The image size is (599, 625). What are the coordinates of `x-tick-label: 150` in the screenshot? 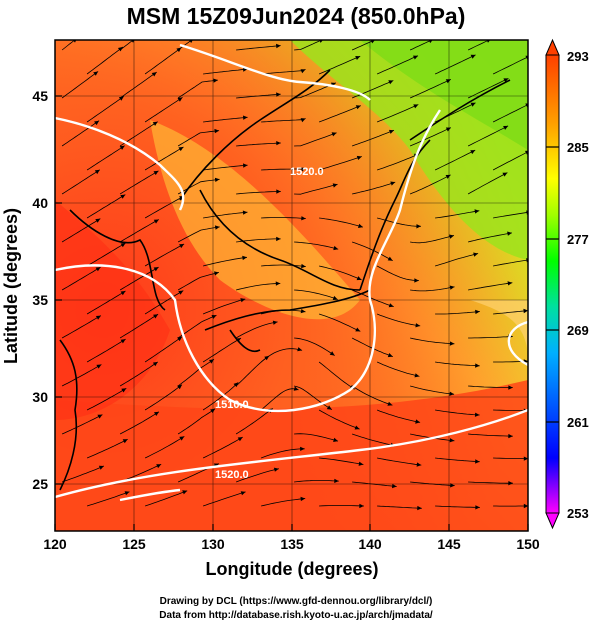 It's located at (528, 544).